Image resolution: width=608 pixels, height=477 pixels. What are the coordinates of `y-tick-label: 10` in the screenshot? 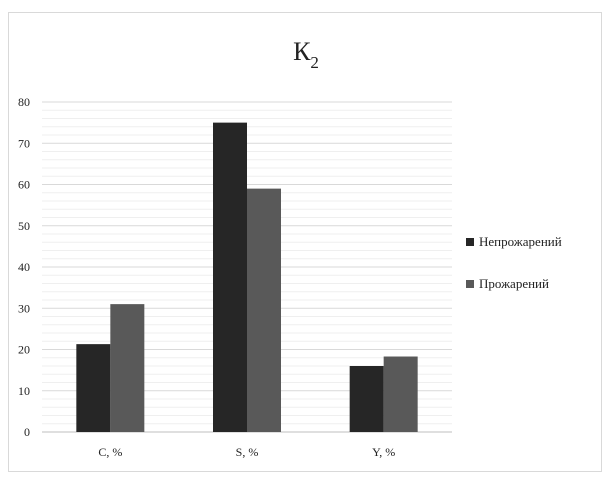 It's located at (24, 391).